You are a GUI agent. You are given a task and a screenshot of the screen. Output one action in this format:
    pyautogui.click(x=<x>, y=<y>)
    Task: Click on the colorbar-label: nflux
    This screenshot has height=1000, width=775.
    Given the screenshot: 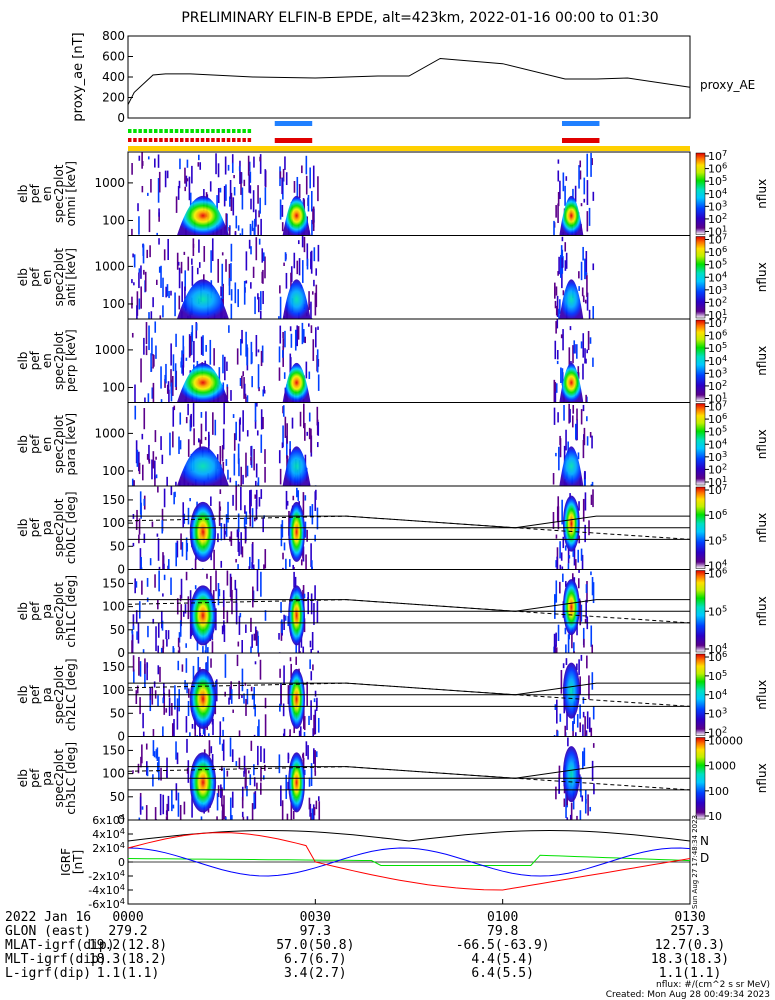 What is the action you would take?
    pyautogui.click(x=762, y=444)
    